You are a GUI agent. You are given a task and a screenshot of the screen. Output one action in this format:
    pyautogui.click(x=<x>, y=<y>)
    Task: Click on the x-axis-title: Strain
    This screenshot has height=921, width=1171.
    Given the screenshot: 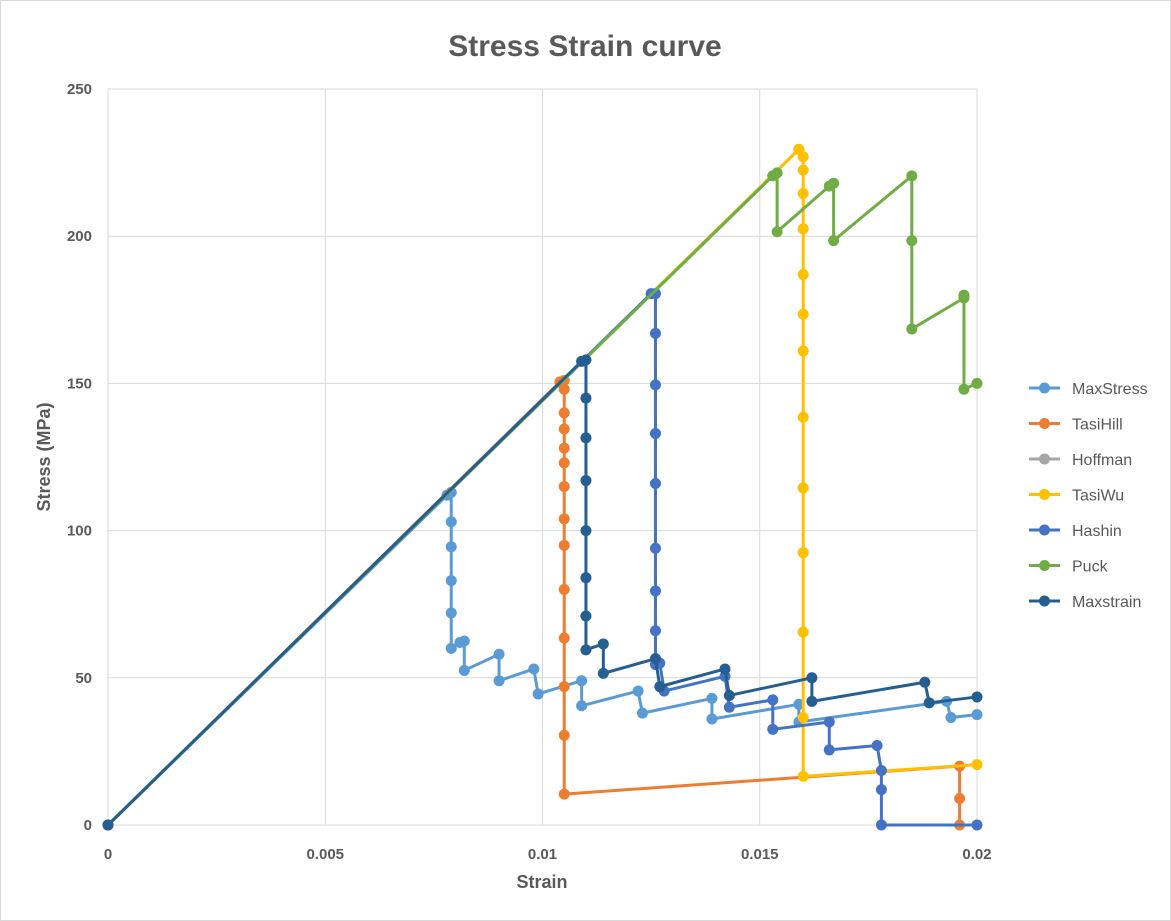 What is the action you would take?
    pyautogui.click(x=541, y=882)
    